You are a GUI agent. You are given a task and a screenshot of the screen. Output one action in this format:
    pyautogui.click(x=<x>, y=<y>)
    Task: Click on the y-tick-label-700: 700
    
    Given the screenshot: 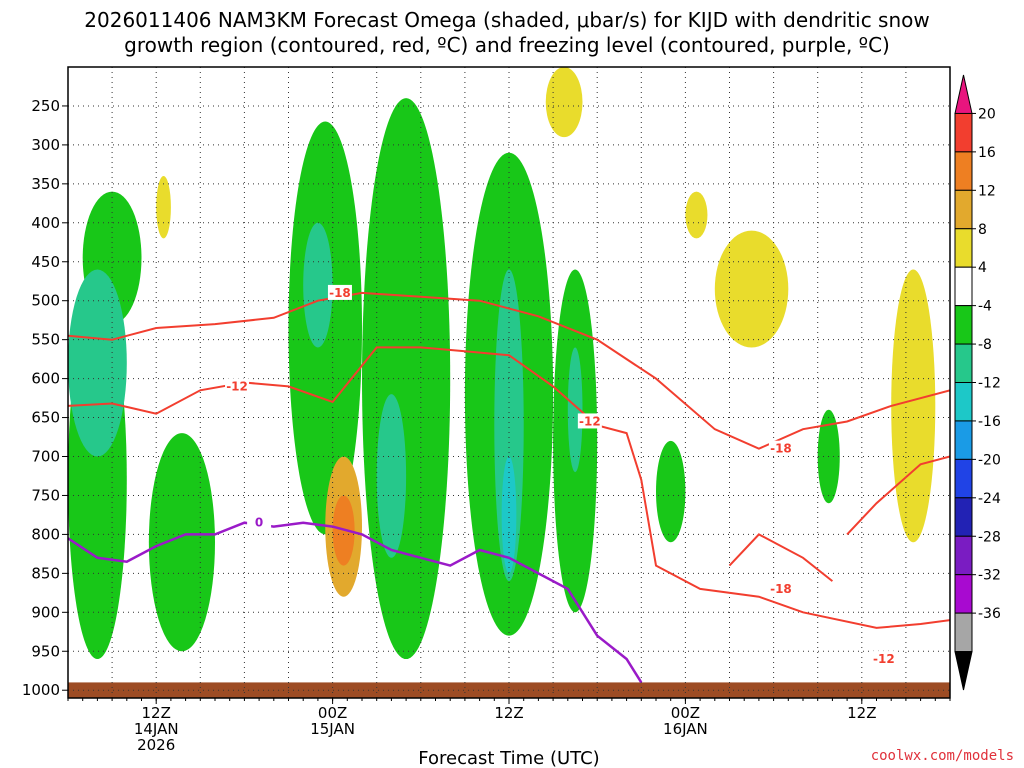 What is the action you would take?
    pyautogui.click(x=45, y=457)
    